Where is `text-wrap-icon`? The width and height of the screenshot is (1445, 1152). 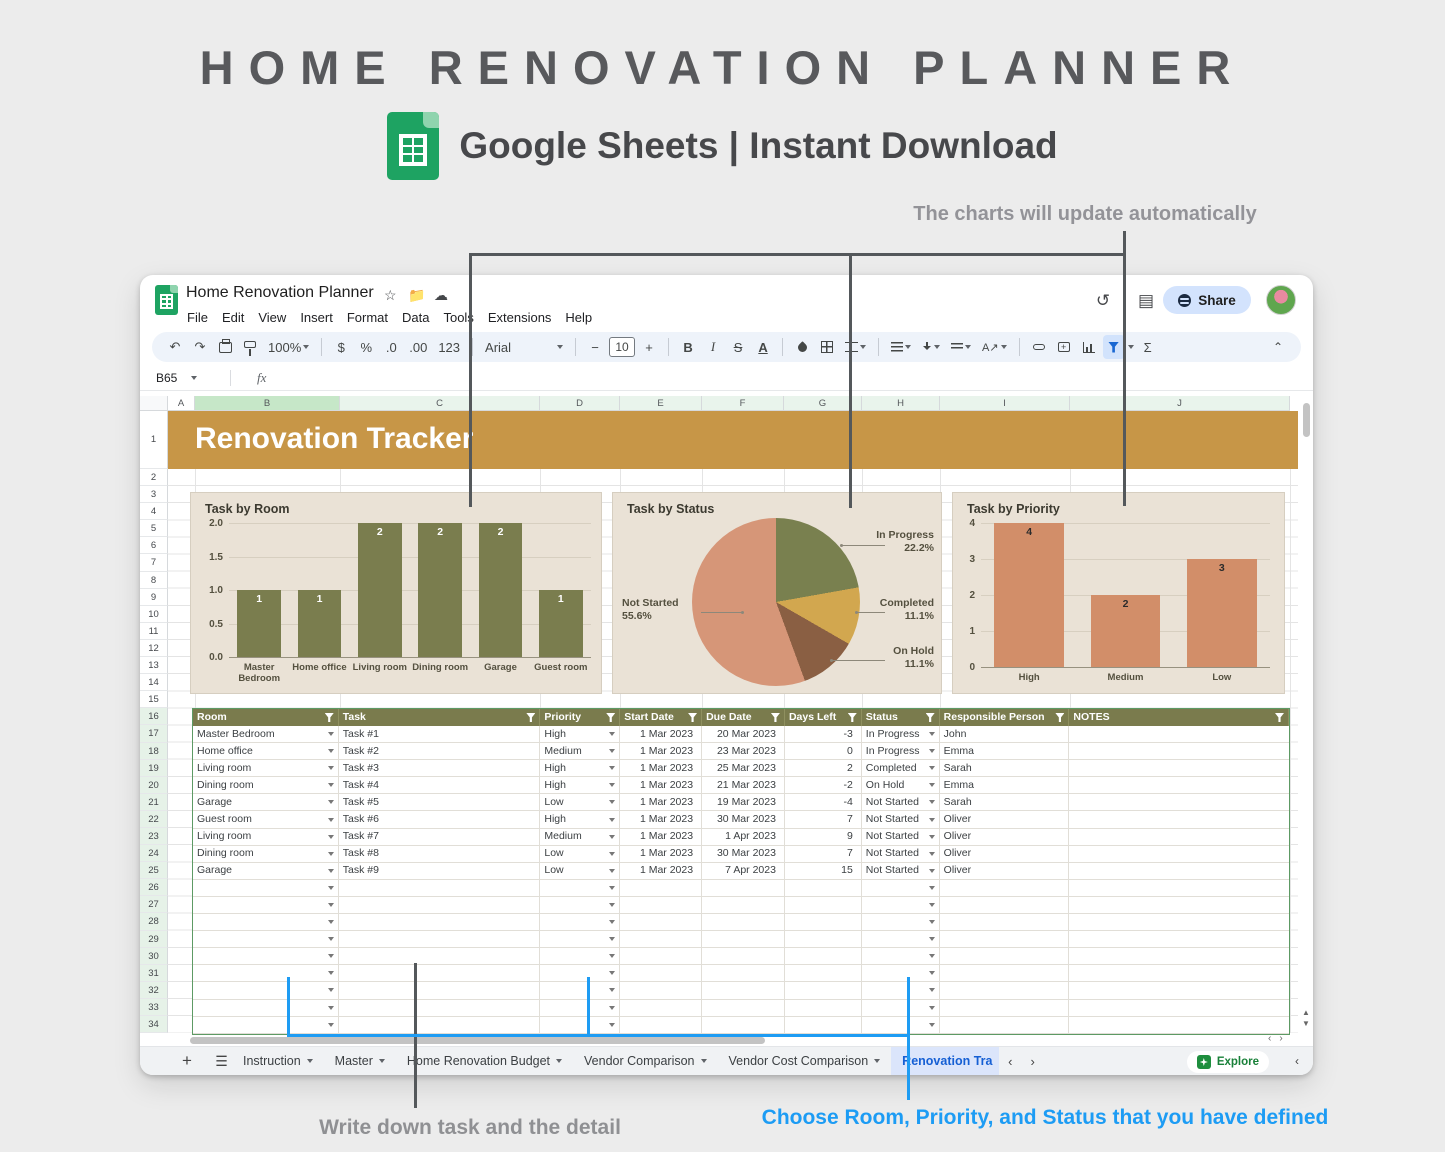 text-wrap-icon is located at coordinates (961, 347).